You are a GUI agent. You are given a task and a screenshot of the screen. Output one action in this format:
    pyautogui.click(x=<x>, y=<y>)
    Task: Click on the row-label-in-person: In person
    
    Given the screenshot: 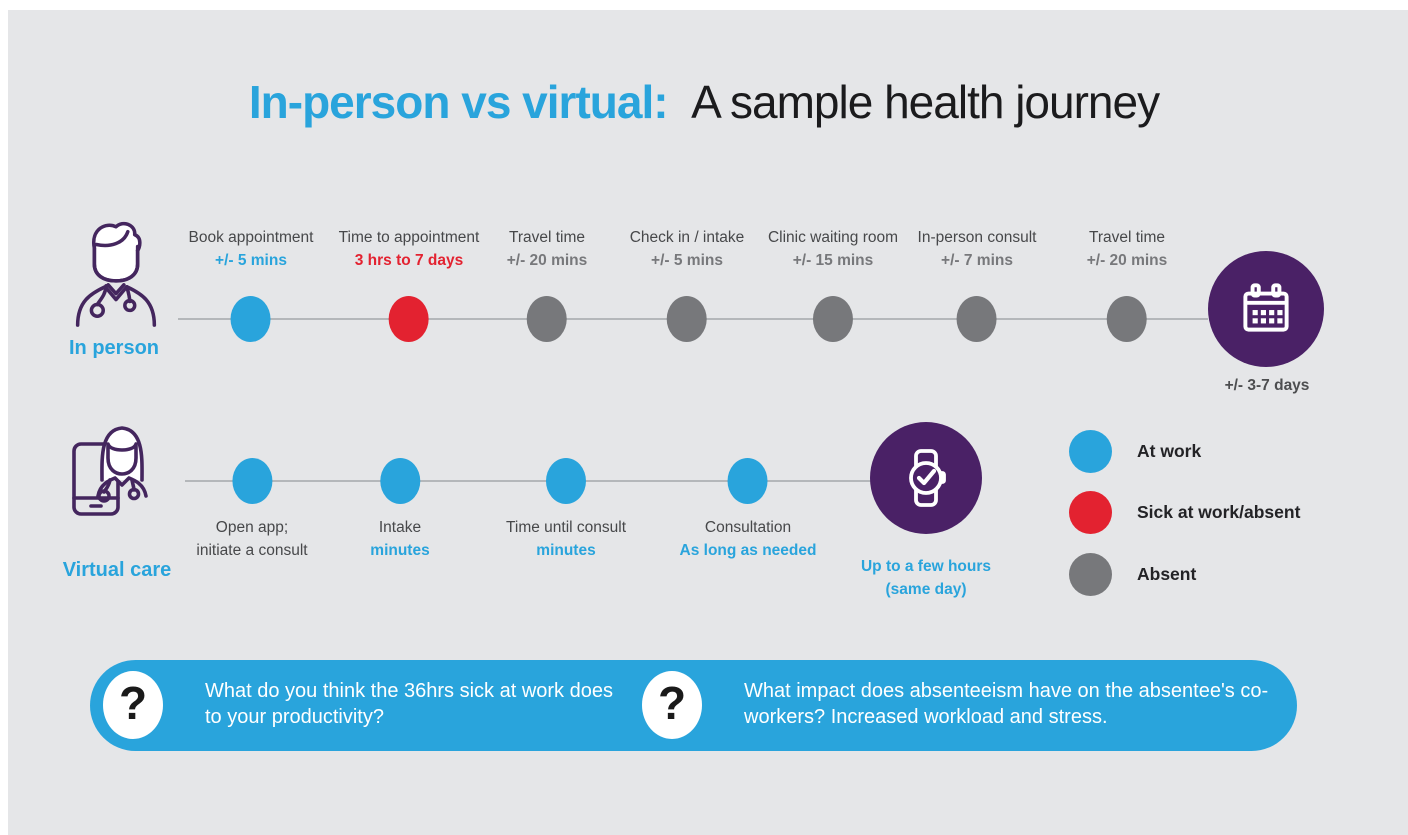 What is the action you would take?
    pyautogui.click(x=114, y=348)
    